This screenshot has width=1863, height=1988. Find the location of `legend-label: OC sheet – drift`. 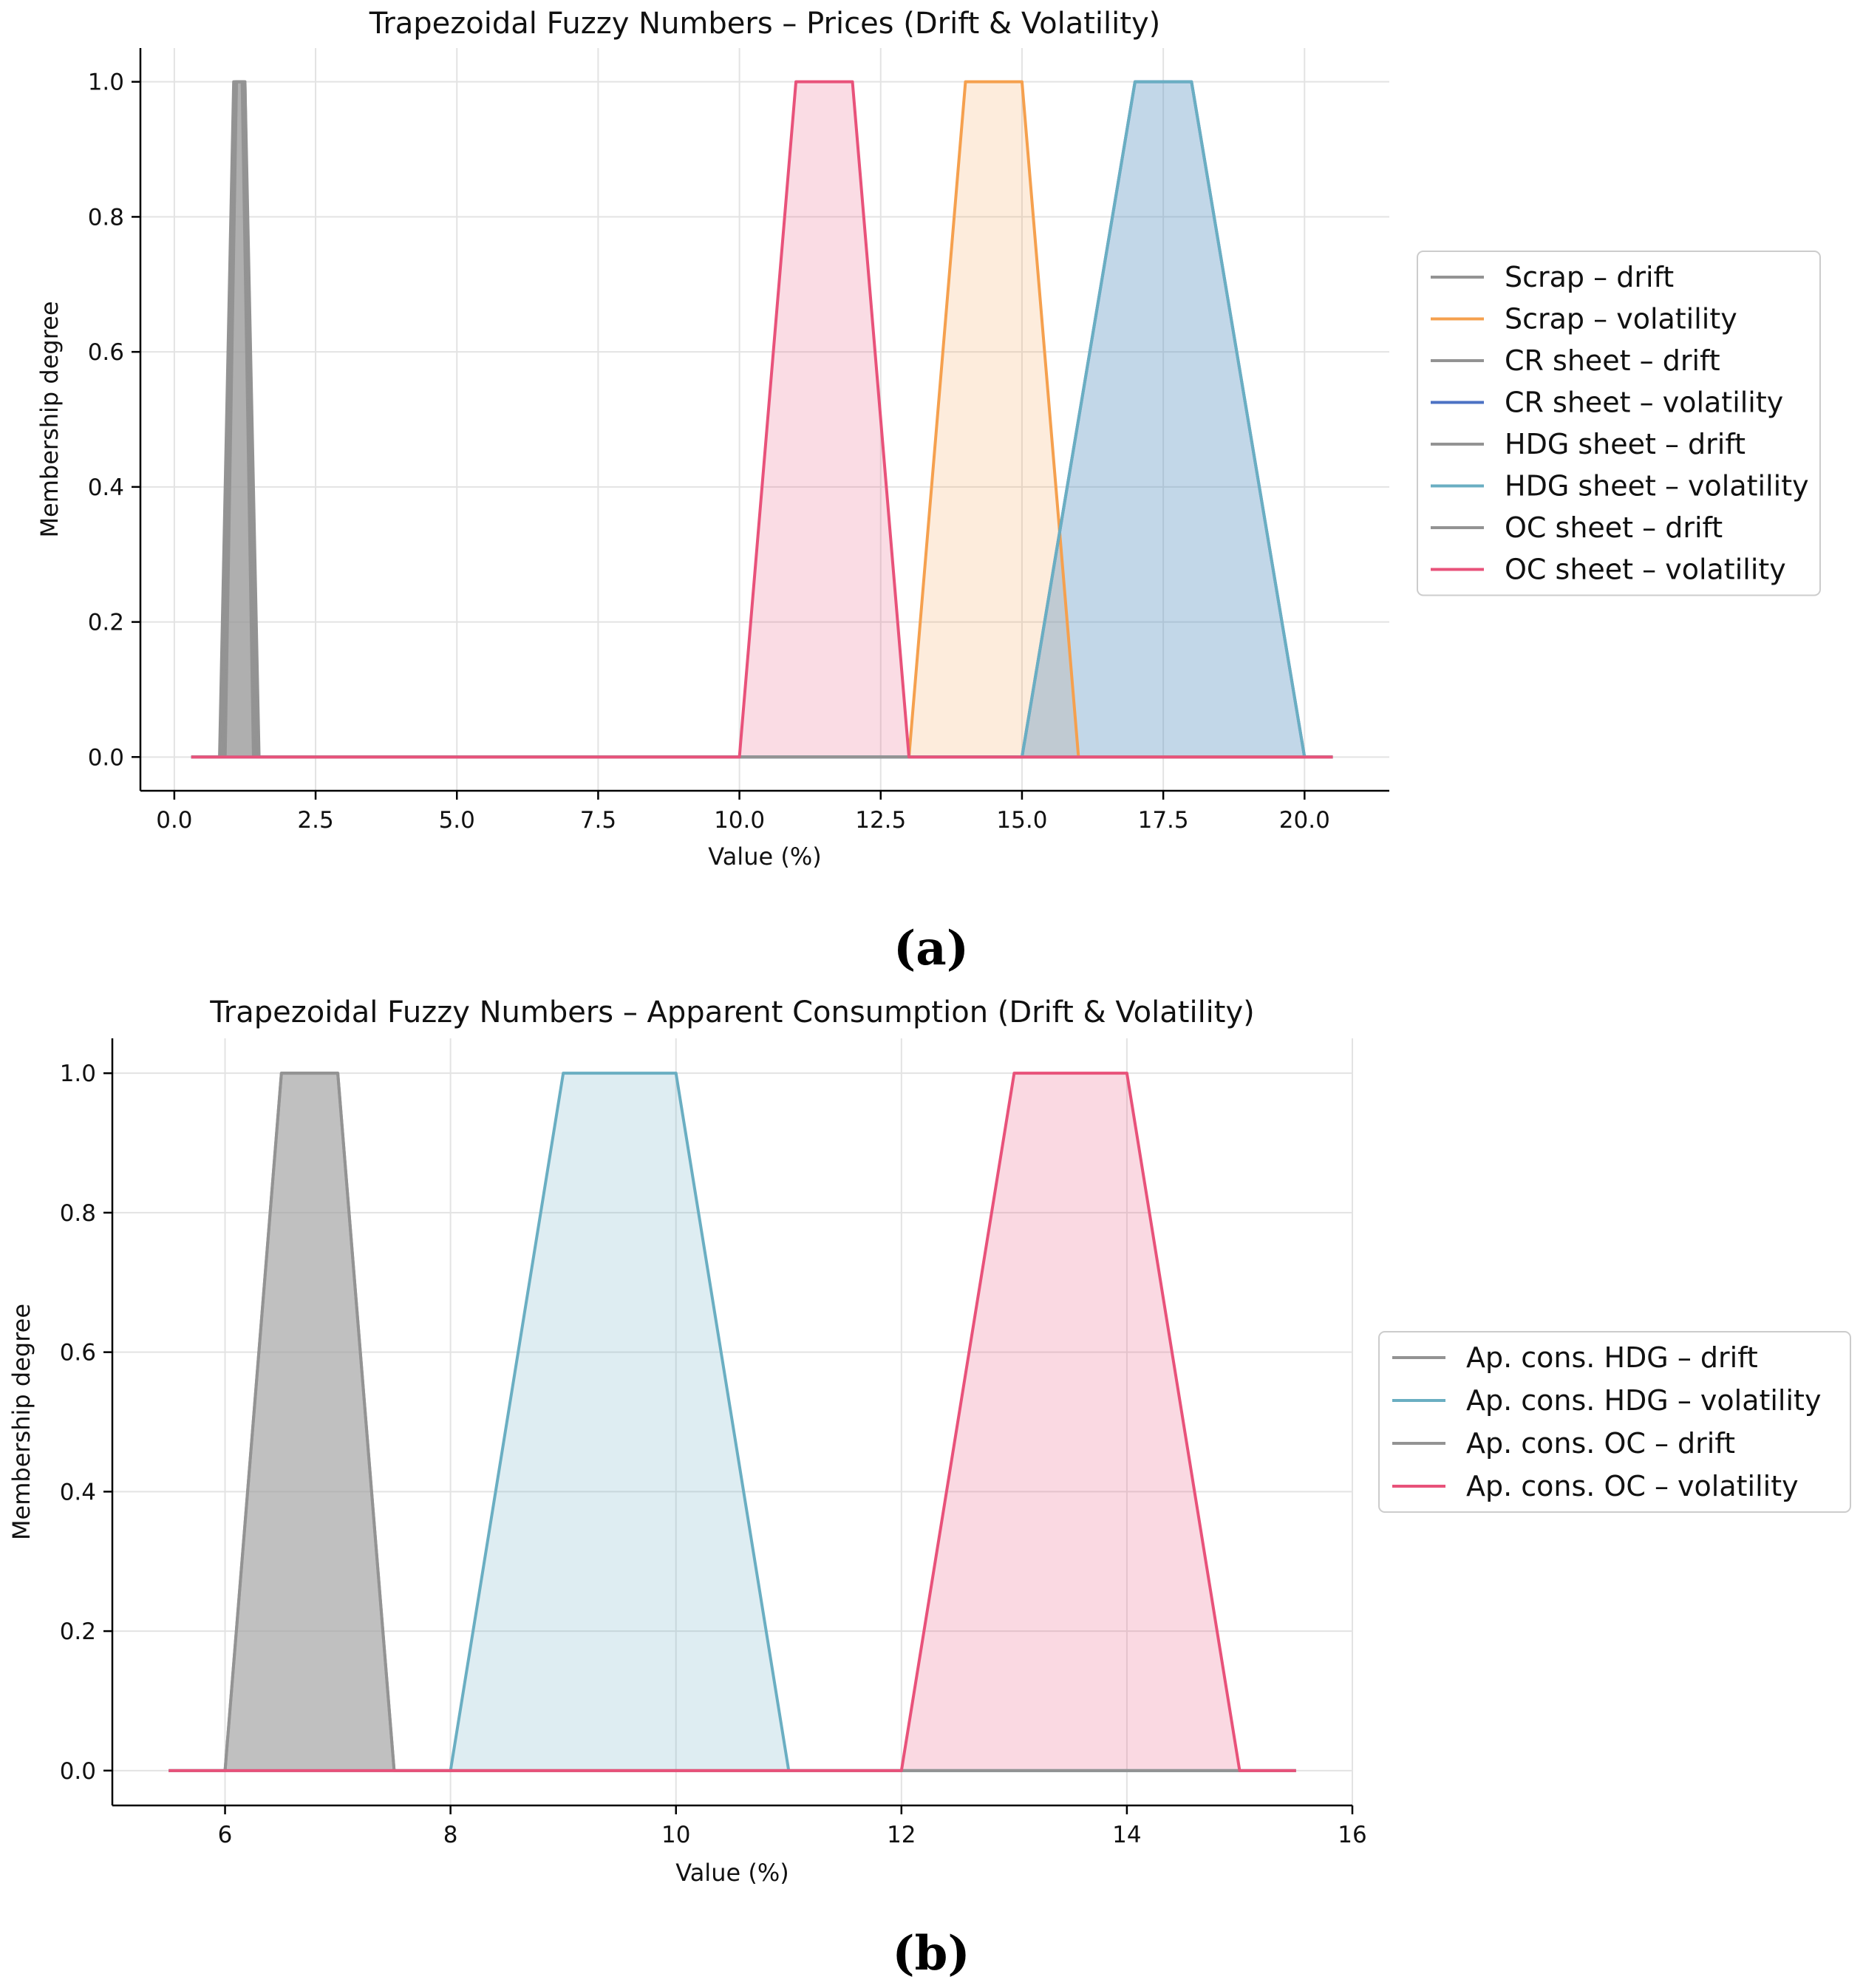

legend-label: OC sheet – drift is located at coordinates (1614, 527).